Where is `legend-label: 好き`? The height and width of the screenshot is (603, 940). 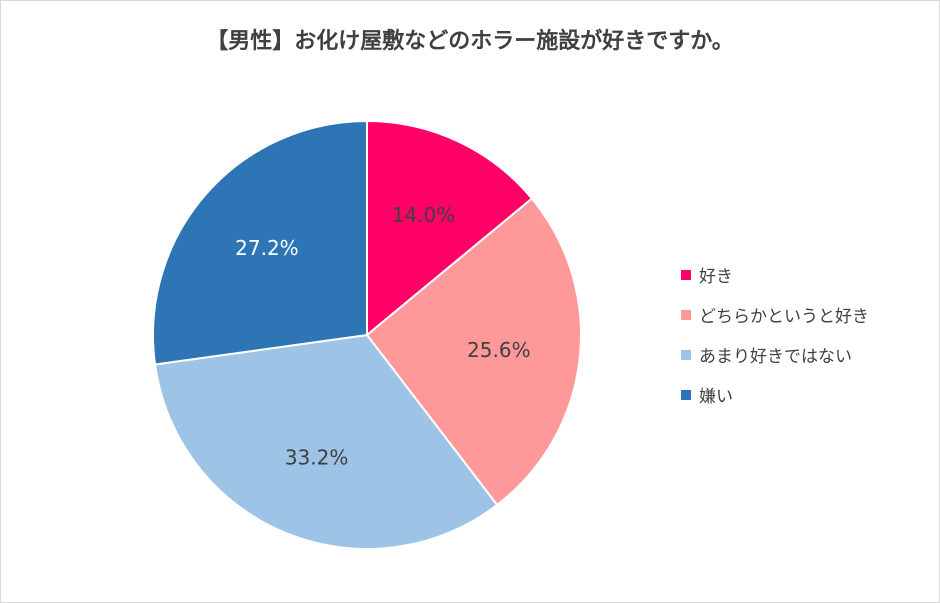
legend-label: 好き is located at coordinates (716, 277).